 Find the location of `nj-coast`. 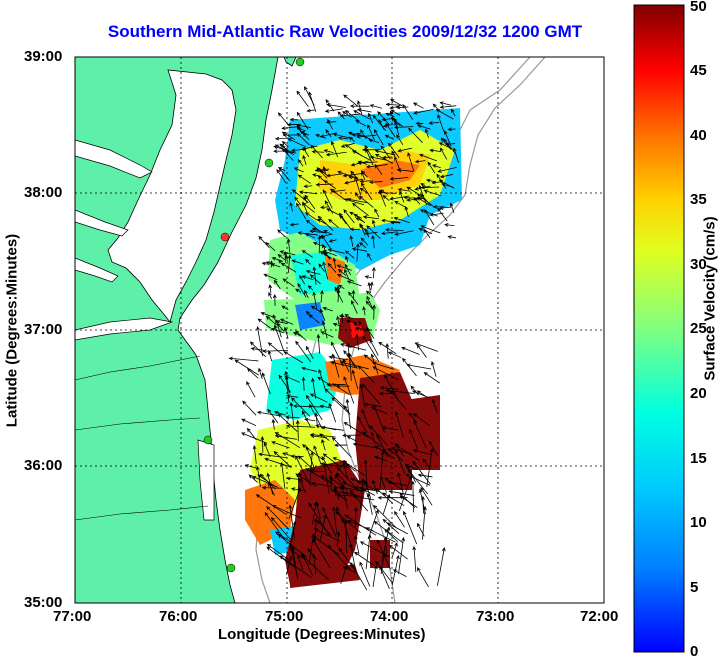

nj-coast is located at coordinates (290, 62).